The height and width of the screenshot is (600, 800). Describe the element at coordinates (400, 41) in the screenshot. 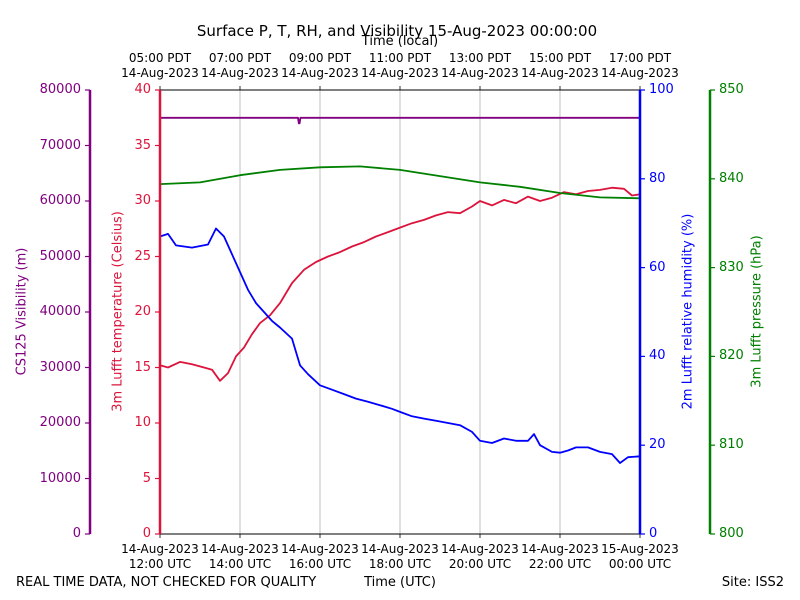

I see `top-axis-title: Time (local)` at that location.